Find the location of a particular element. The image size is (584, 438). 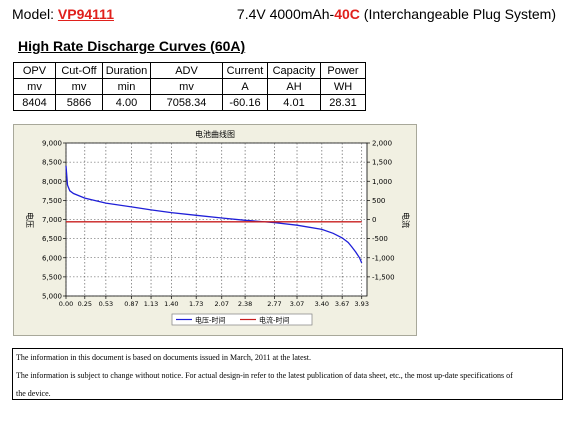

table-value-cell: 8404 is located at coordinates (34, 102).